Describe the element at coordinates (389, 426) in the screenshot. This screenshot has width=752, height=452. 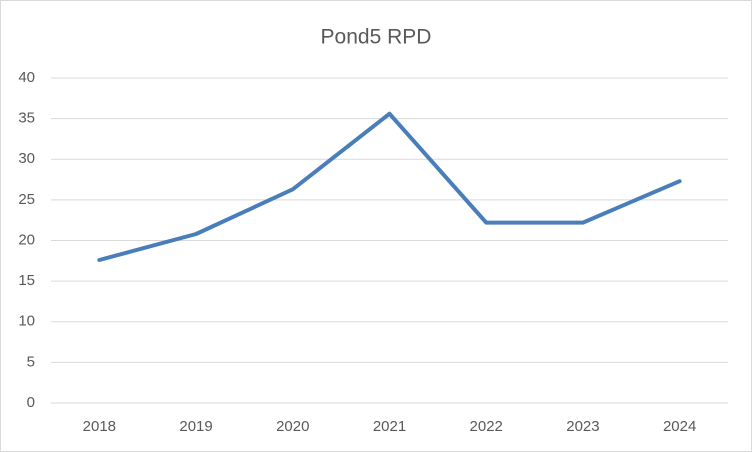
I see `x-tick-label: 2021` at that location.